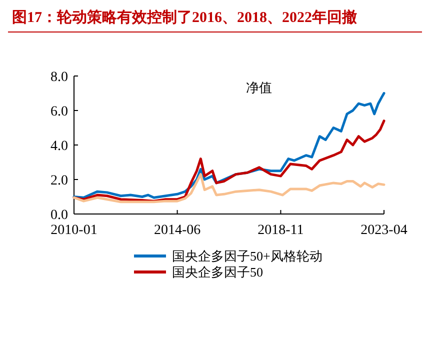 The image size is (430, 349). What do you see at coordinates (59, 77) in the screenshot?
I see `y-tick-label: 8.0` at bounding box center [59, 77].